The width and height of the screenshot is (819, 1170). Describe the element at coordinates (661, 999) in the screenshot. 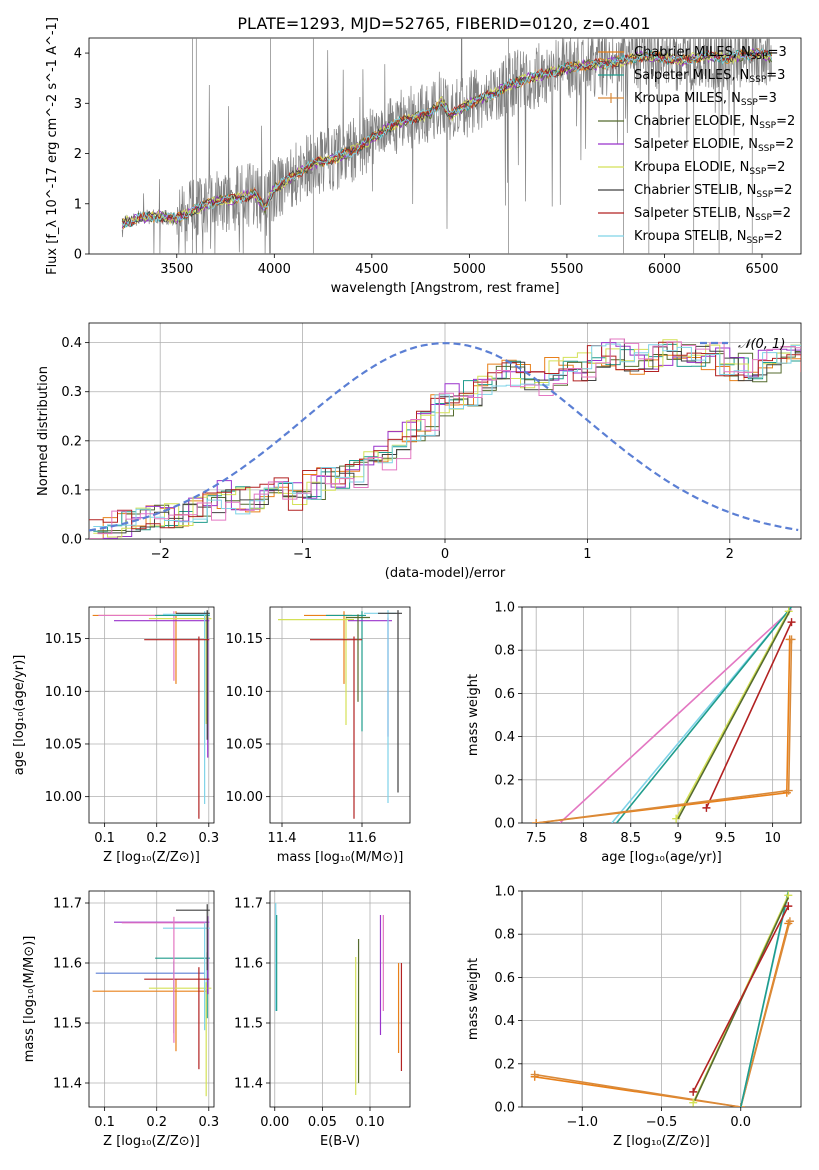

I see `massweight_vs_Z-grid` at that location.